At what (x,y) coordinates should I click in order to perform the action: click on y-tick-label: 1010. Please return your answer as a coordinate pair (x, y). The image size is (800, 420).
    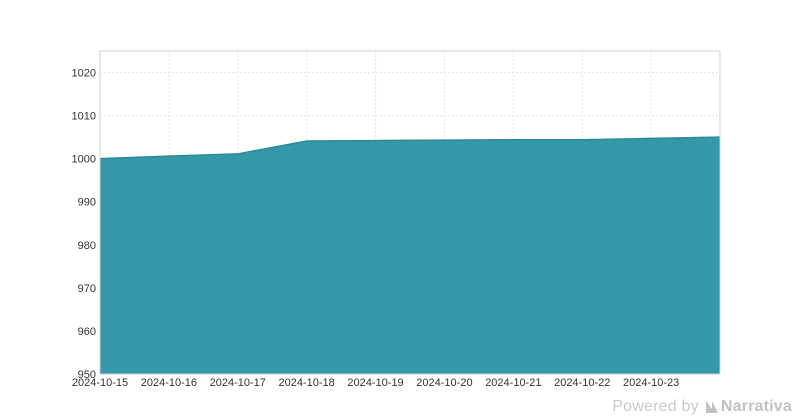
    Looking at the image, I should click on (84, 117).